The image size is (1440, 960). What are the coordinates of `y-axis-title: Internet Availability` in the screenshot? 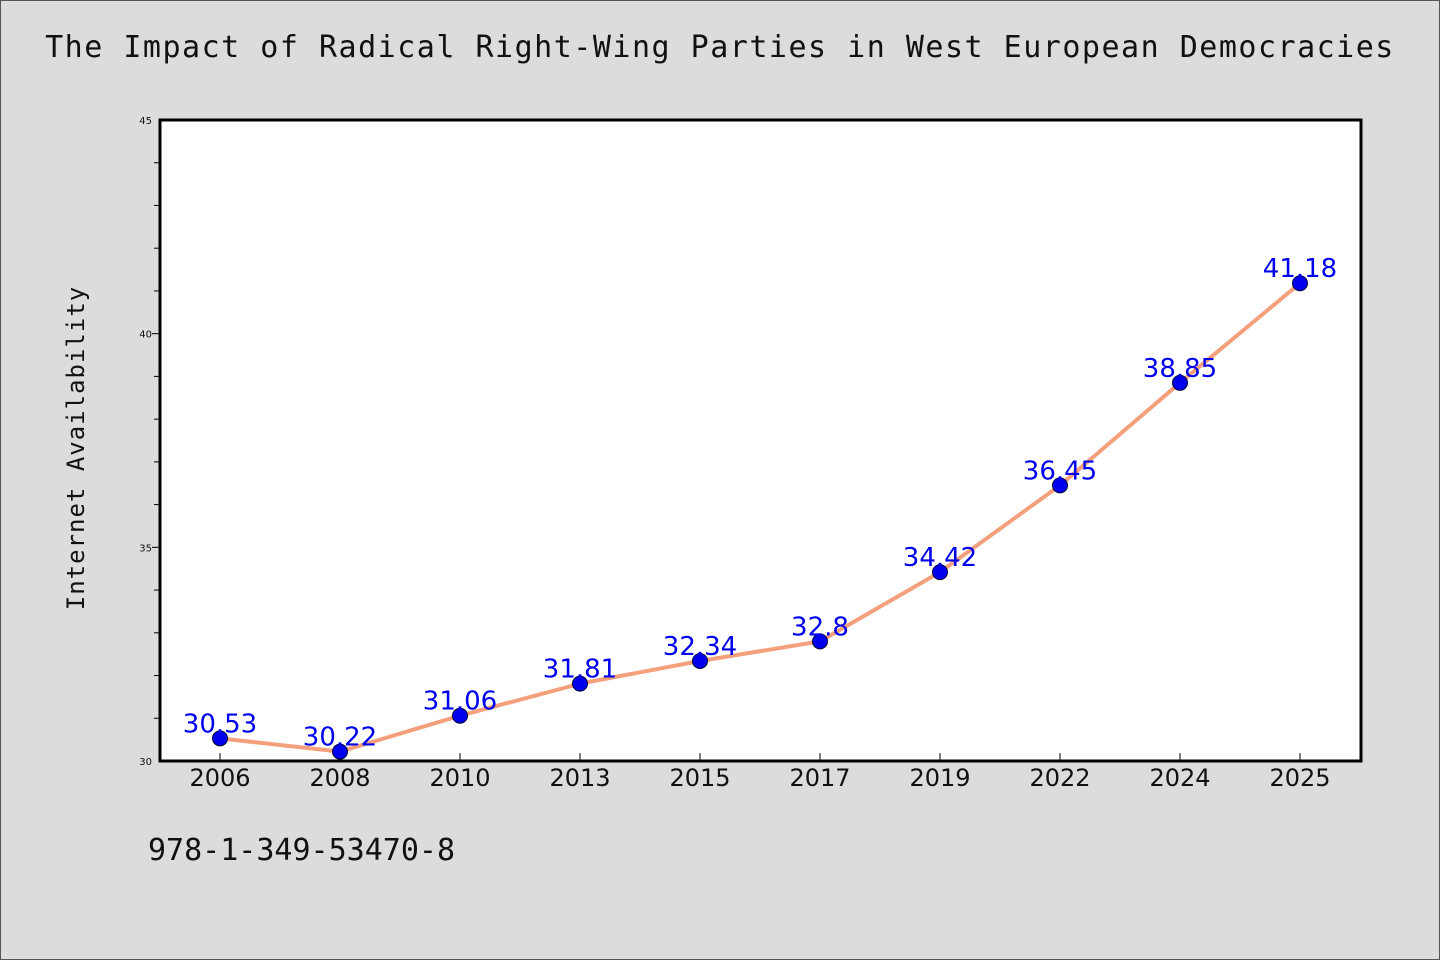 It's located at (76, 448).